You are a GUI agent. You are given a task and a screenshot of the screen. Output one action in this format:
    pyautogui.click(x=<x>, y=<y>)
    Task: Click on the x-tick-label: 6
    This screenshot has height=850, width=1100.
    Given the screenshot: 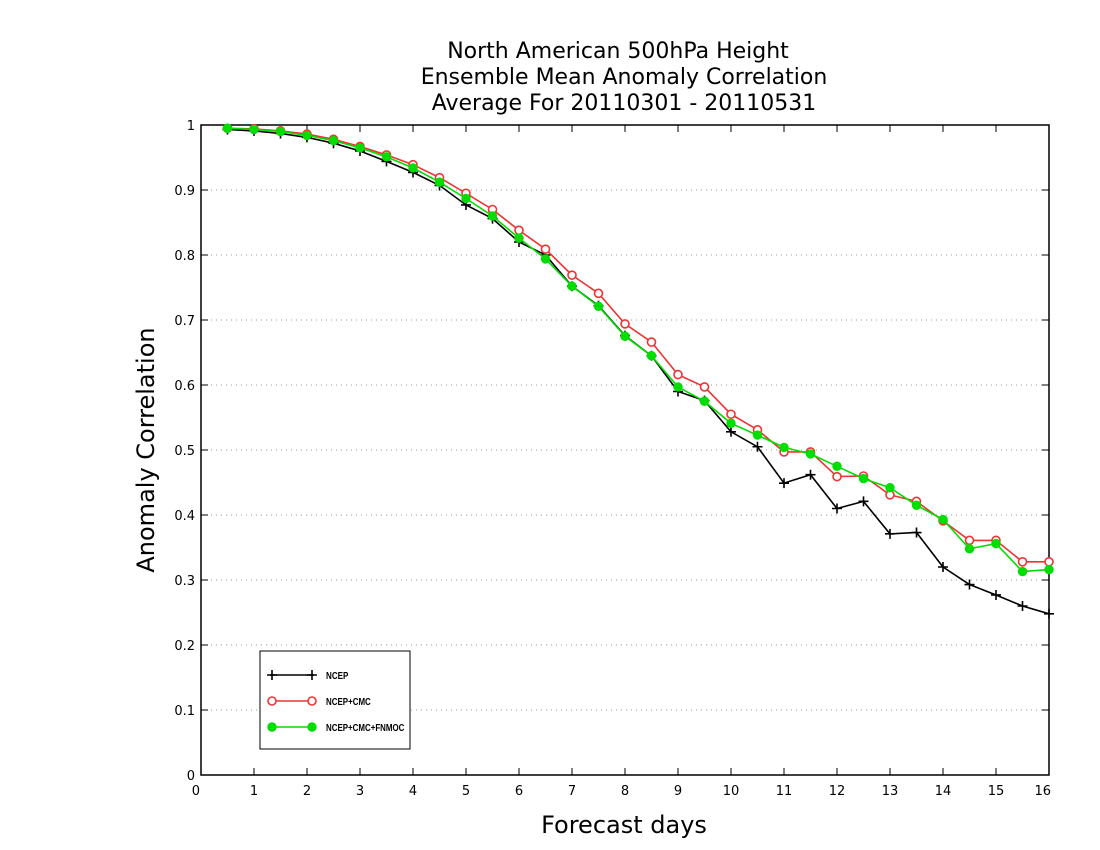 What is the action you would take?
    pyautogui.click(x=519, y=791)
    